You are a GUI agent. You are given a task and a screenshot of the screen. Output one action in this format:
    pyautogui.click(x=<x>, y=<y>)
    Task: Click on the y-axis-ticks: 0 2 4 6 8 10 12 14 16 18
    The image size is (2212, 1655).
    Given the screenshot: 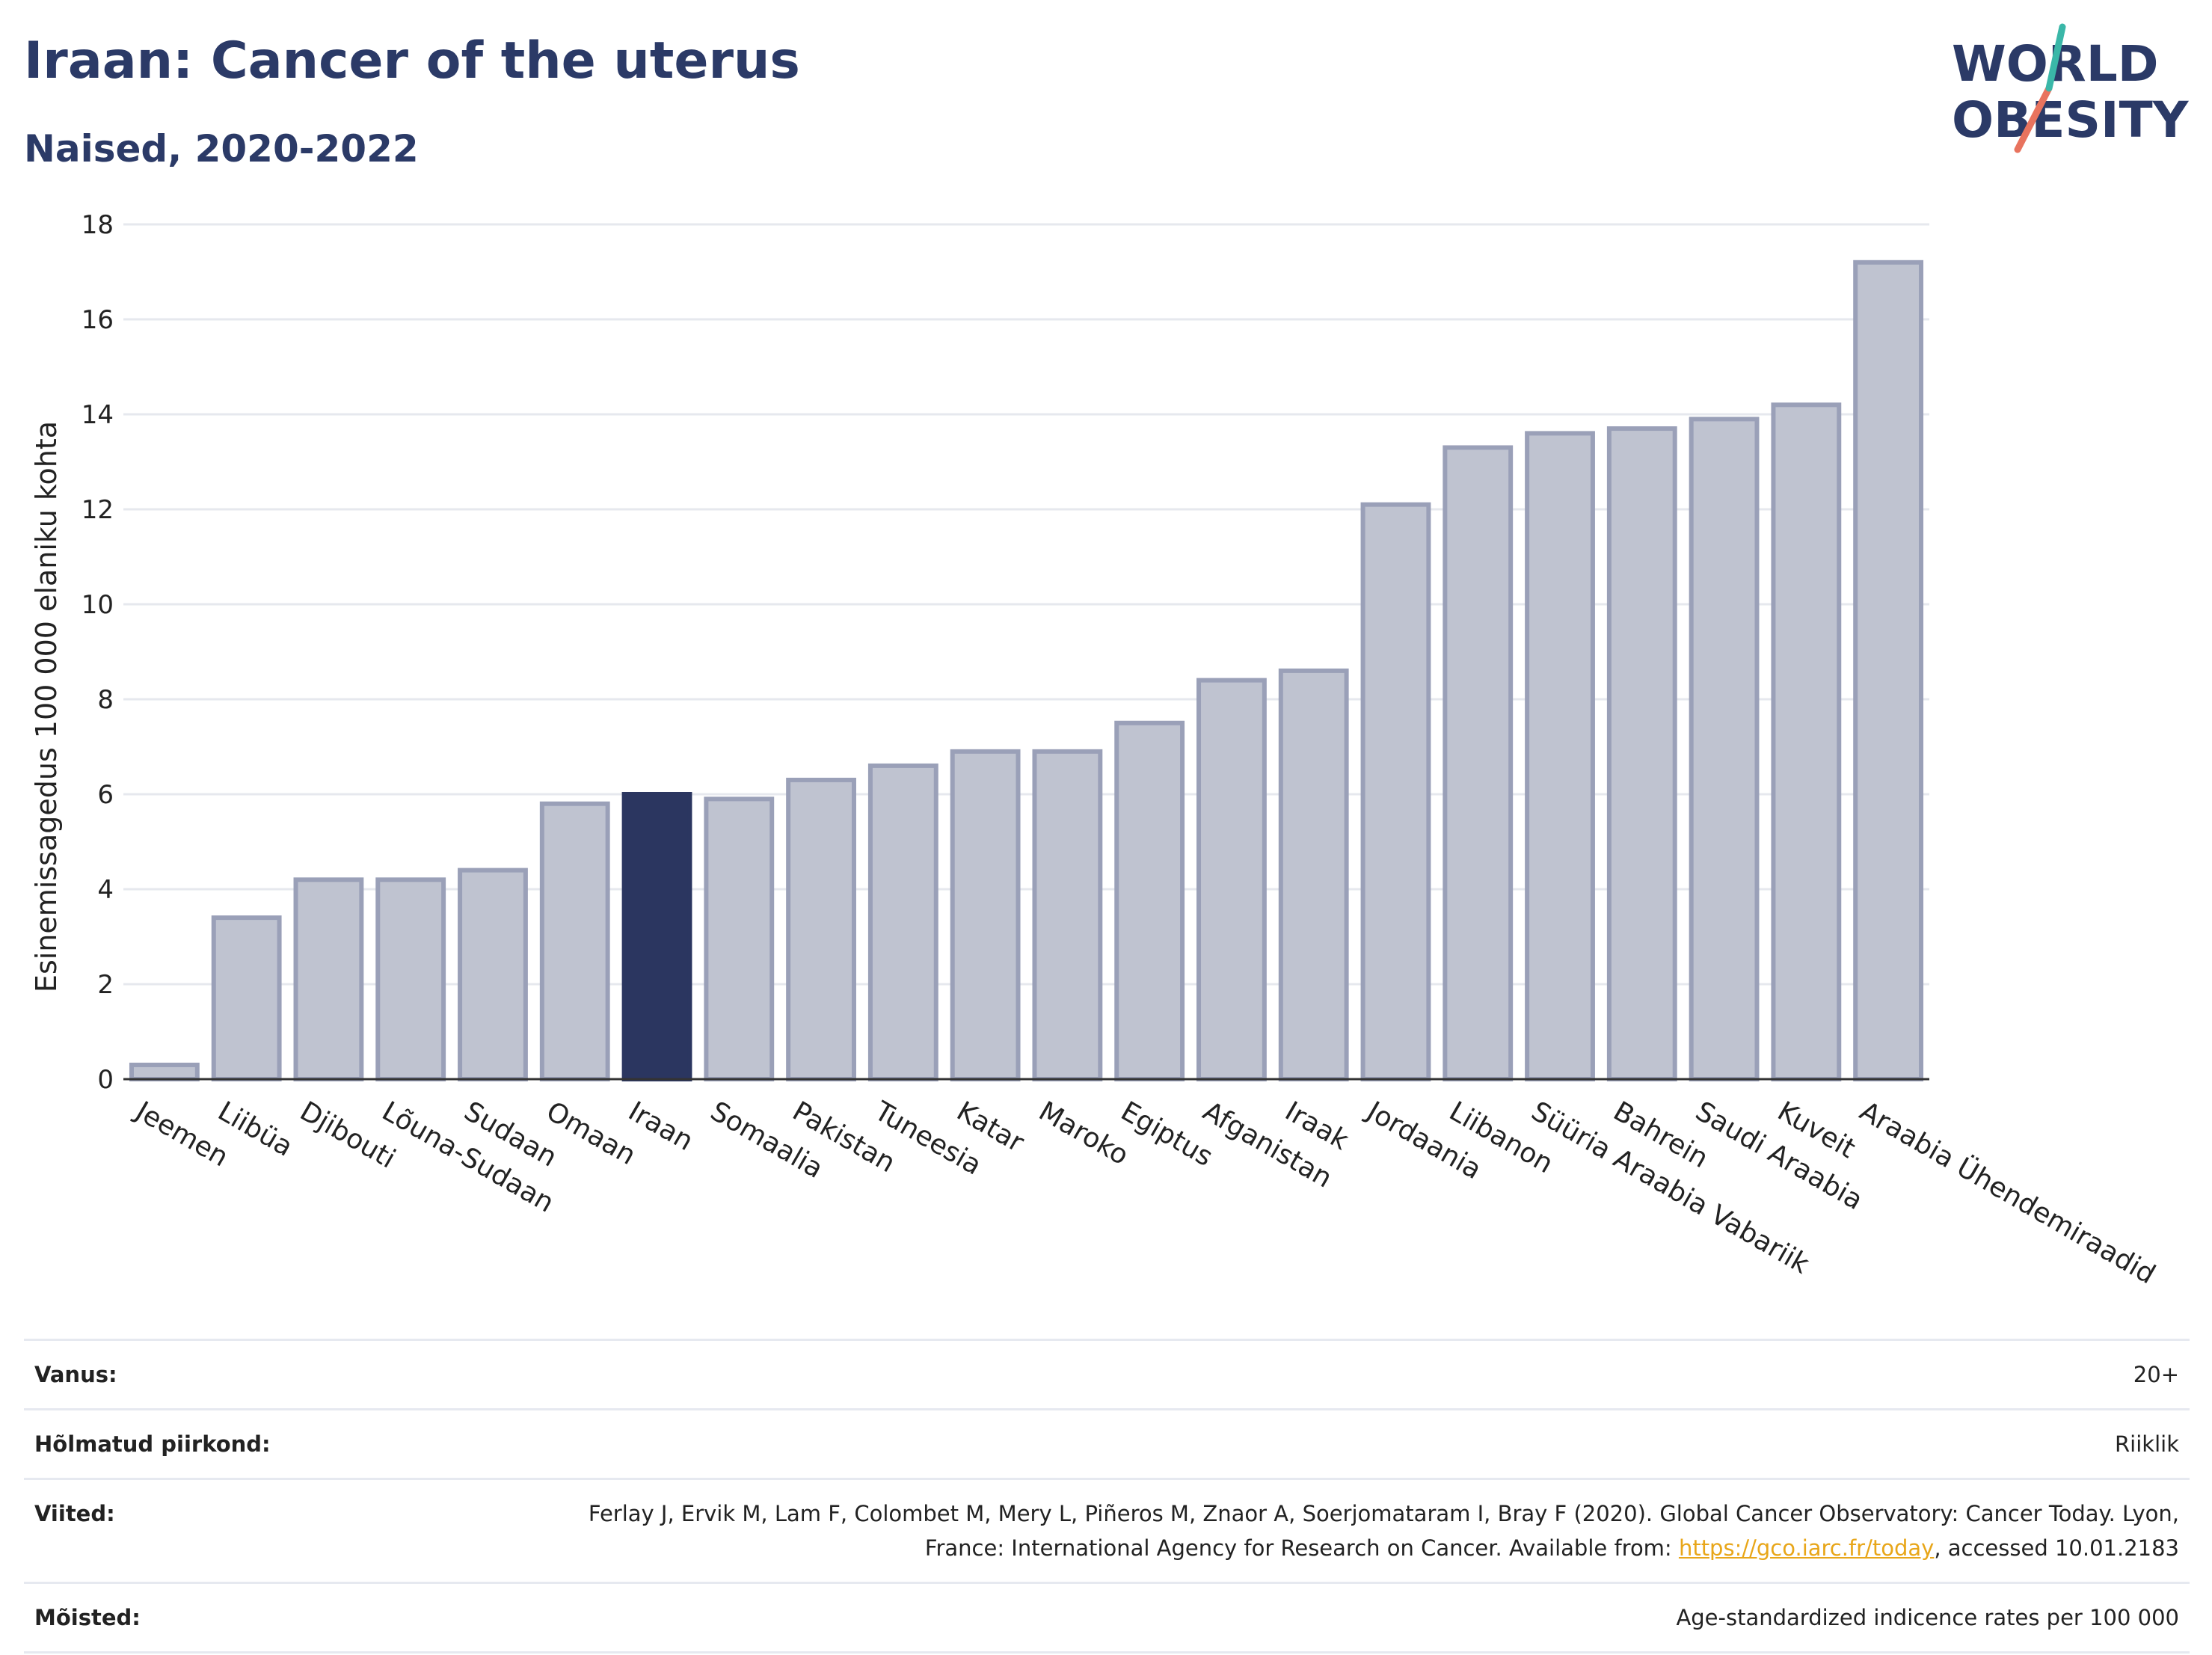 What is the action you would take?
    pyautogui.click(x=98, y=652)
    